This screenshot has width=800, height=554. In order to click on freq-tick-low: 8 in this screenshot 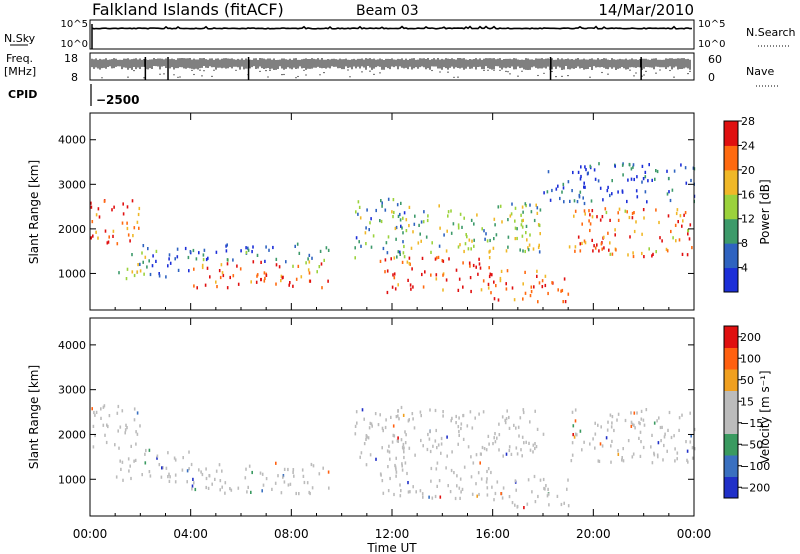, I will do `click(74, 77)`.